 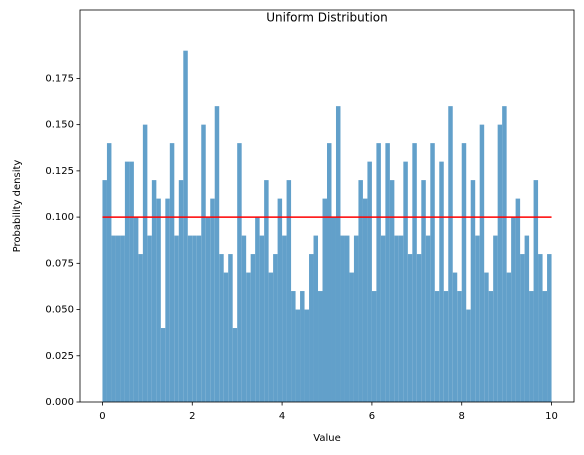 I want to click on x-tick-label: 0, so click(x=102, y=416).